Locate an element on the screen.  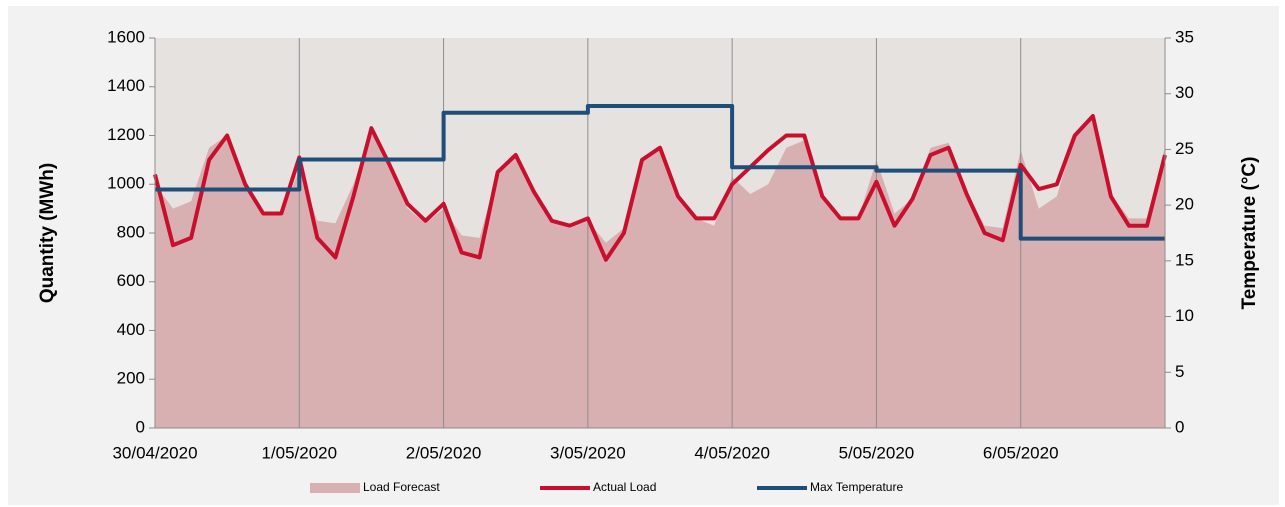
y-tick-label: 400 is located at coordinates (131, 329).